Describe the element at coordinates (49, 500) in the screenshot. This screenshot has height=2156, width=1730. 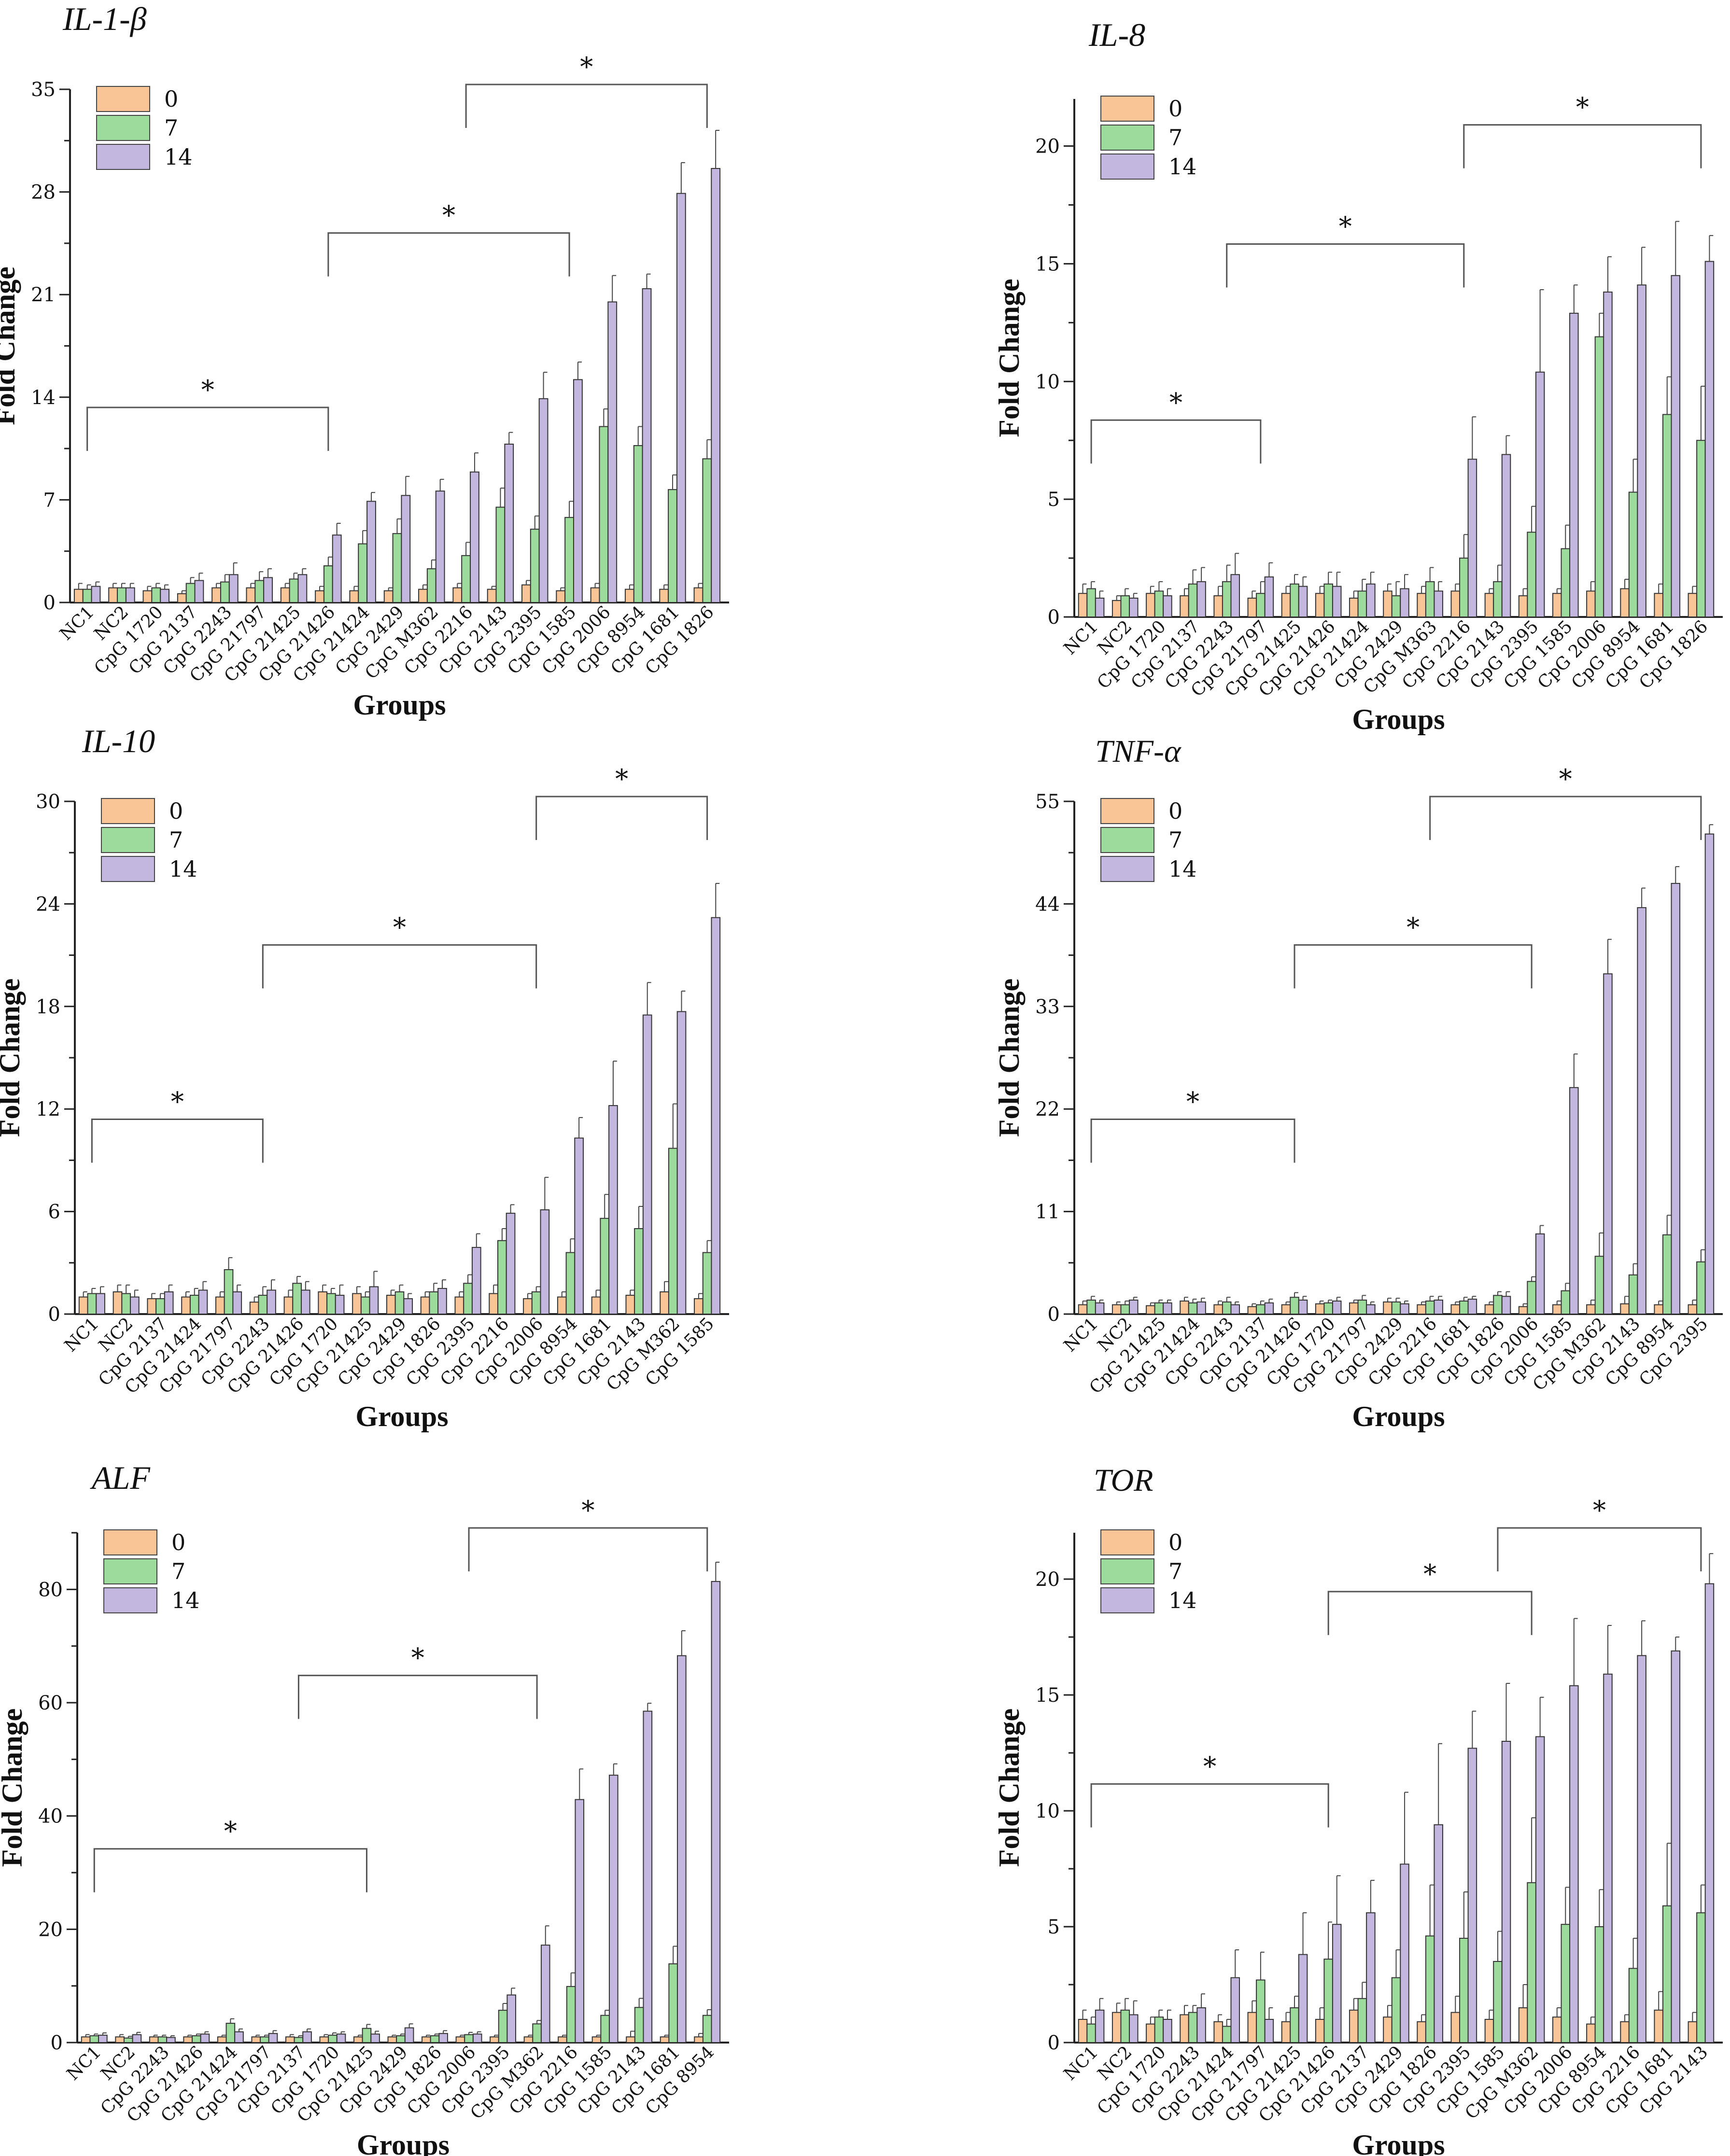
I see `y-tick-label: 7` at that location.